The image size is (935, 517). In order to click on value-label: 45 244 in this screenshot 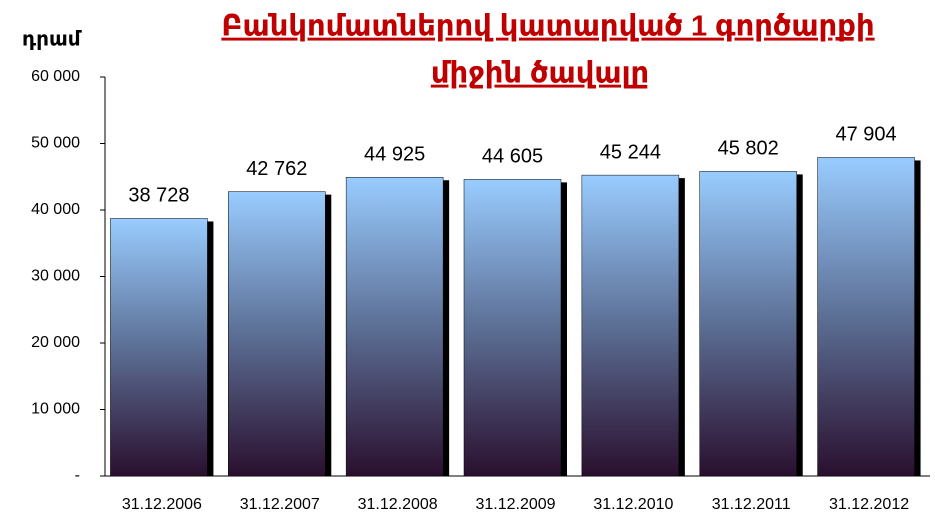, I will do `click(630, 152)`.